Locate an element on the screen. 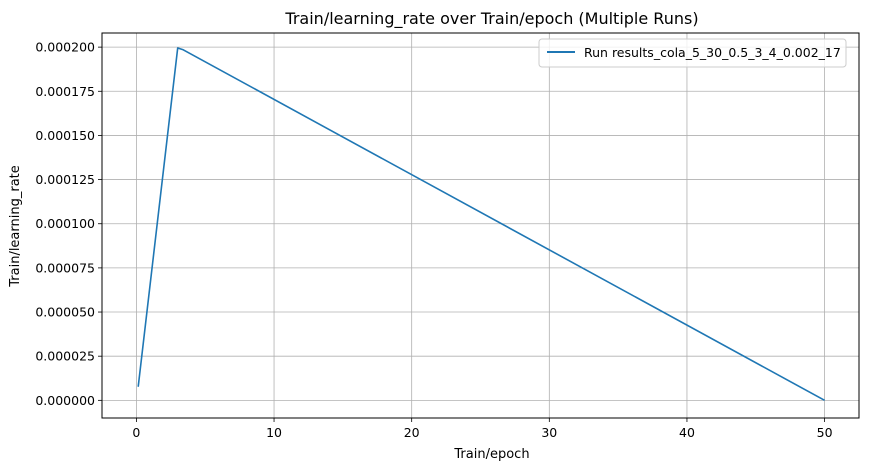 Image resolution: width=890 pixels, height=470 pixels. y-tick-label: 0.000075 is located at coordinates (65, 267).